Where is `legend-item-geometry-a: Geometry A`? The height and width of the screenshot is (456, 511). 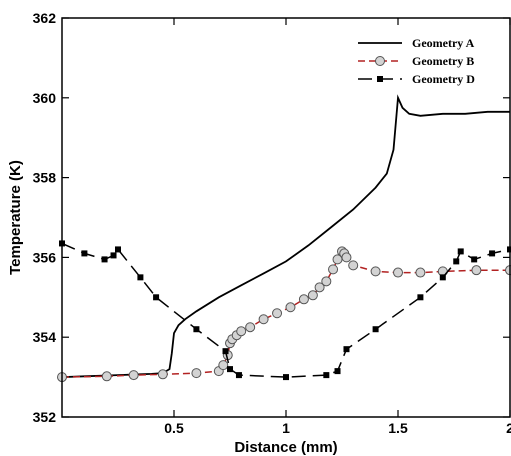 legend-item-geometry-a: Geometry A is located at coordinates (416, 43).